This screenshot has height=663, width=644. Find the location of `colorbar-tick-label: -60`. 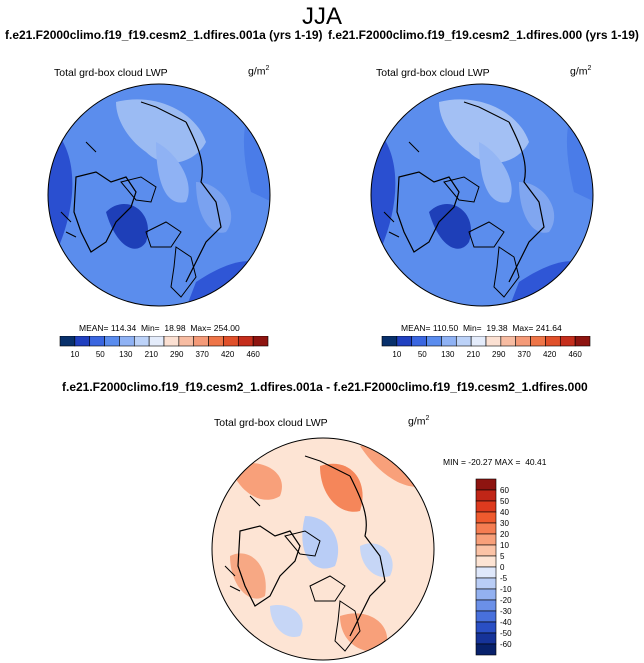

colorbar-tick-label: -60 is located at coordinates (506, 644).